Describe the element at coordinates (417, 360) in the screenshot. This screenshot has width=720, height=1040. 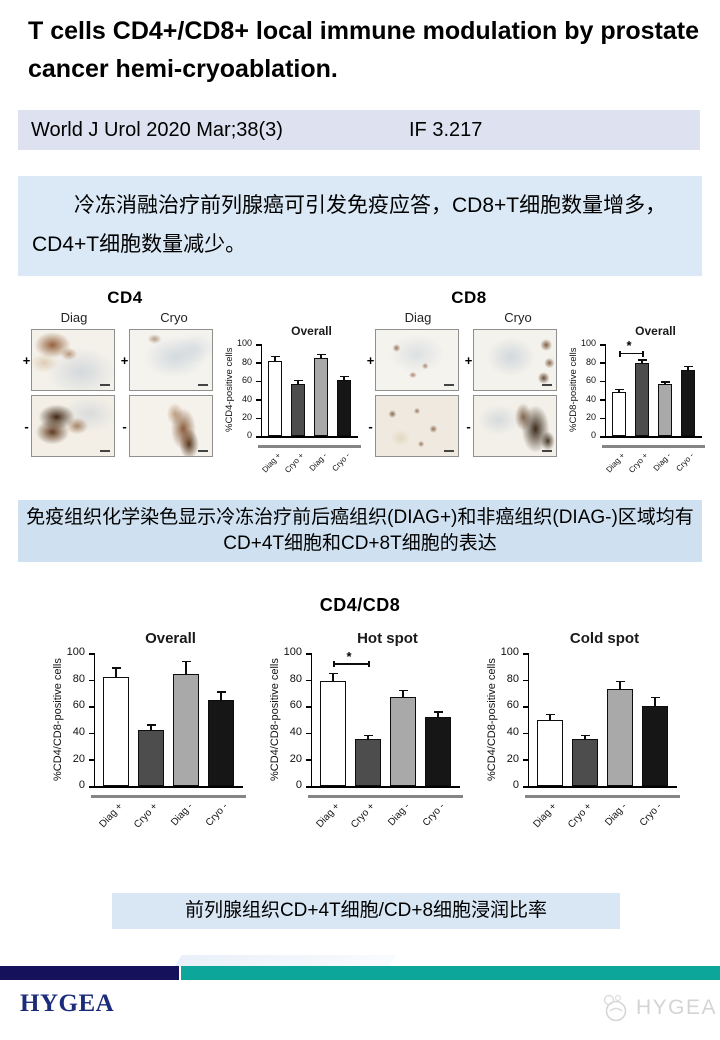
I see `micrograph-cd8-diag-plus` at that location.